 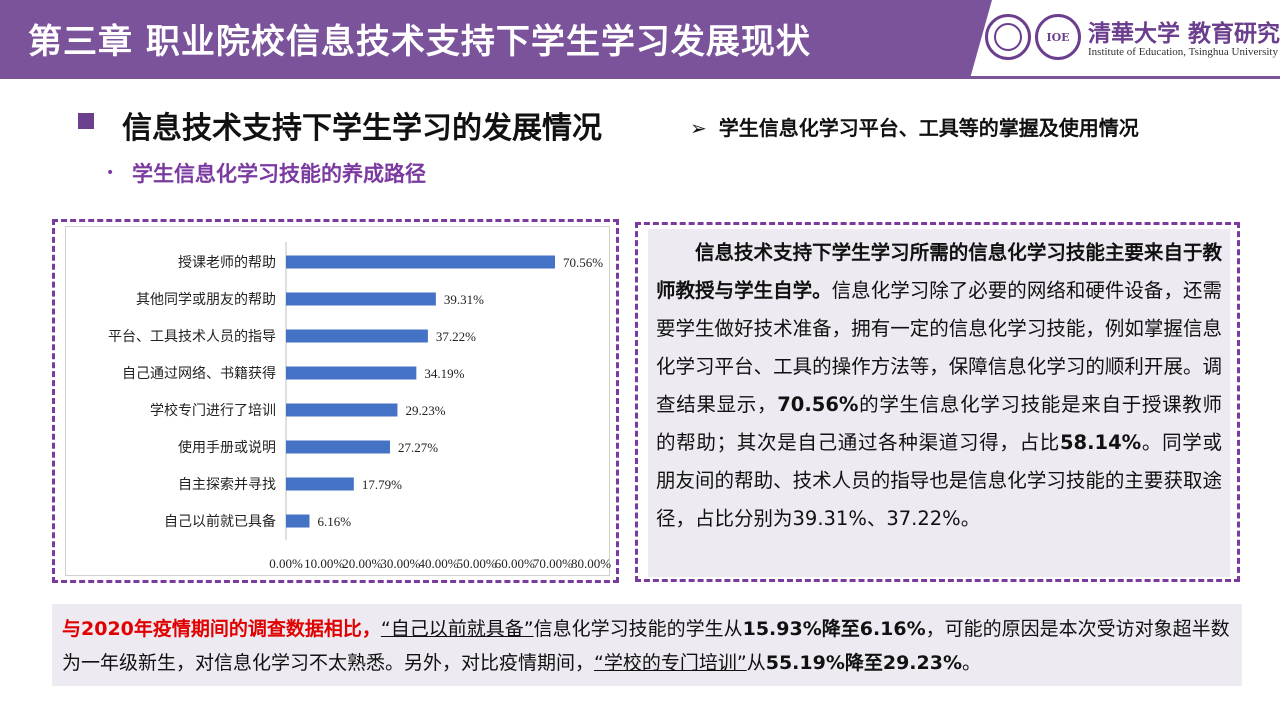 I want to click on category-label: 授课老师的帮助, so click(x=227, y=263).